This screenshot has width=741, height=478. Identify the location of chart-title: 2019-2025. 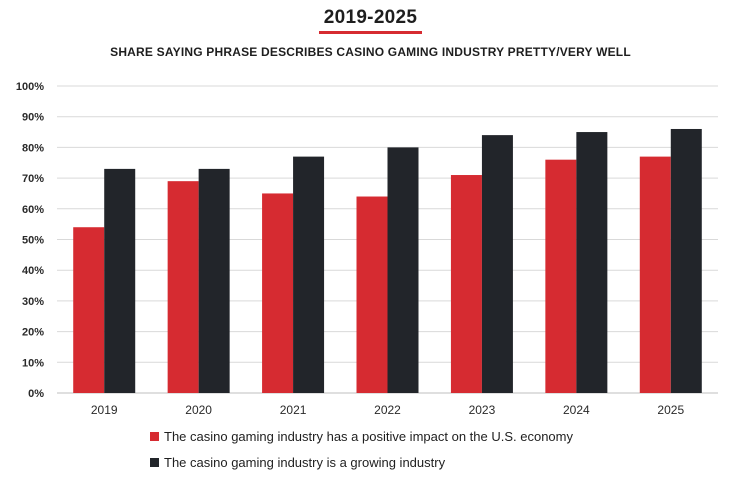
(370, 17).